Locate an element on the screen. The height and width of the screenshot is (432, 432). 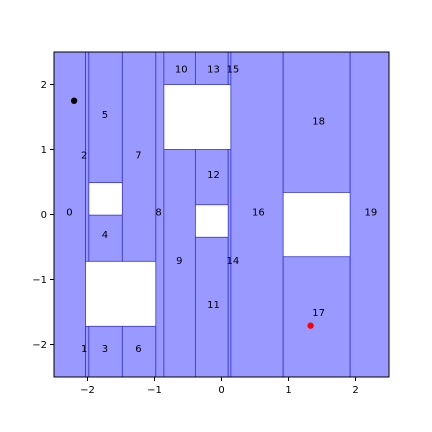
x-tick-label: 1 is located at coordinates (288, 390).